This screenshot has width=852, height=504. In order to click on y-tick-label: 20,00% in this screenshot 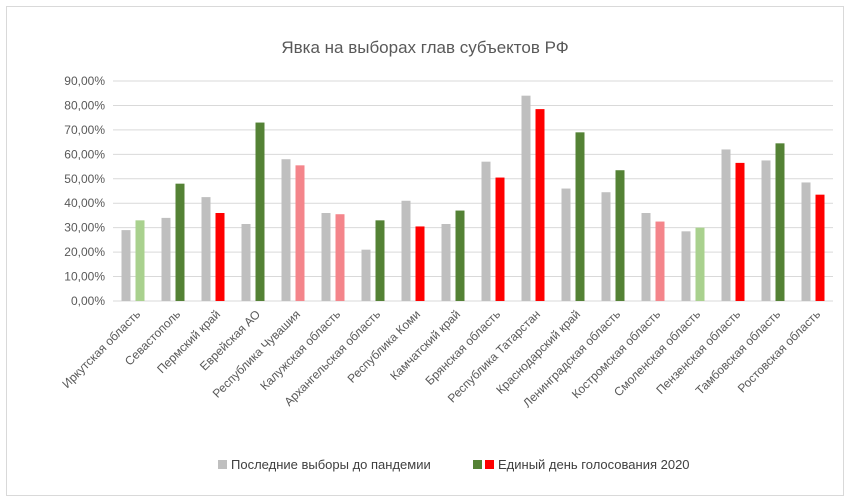, I will do `click(84, 252)`.